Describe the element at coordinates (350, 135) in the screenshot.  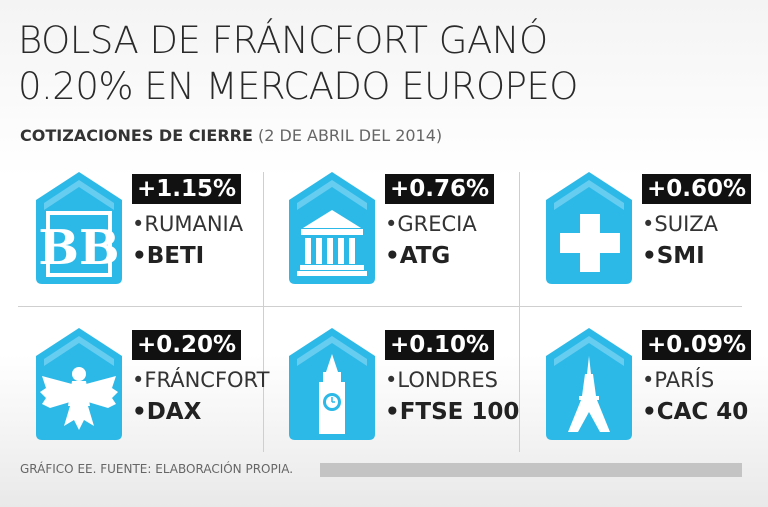
I see `subtitle-date: (2 DE ABRIL DEL 2014)` at that location.